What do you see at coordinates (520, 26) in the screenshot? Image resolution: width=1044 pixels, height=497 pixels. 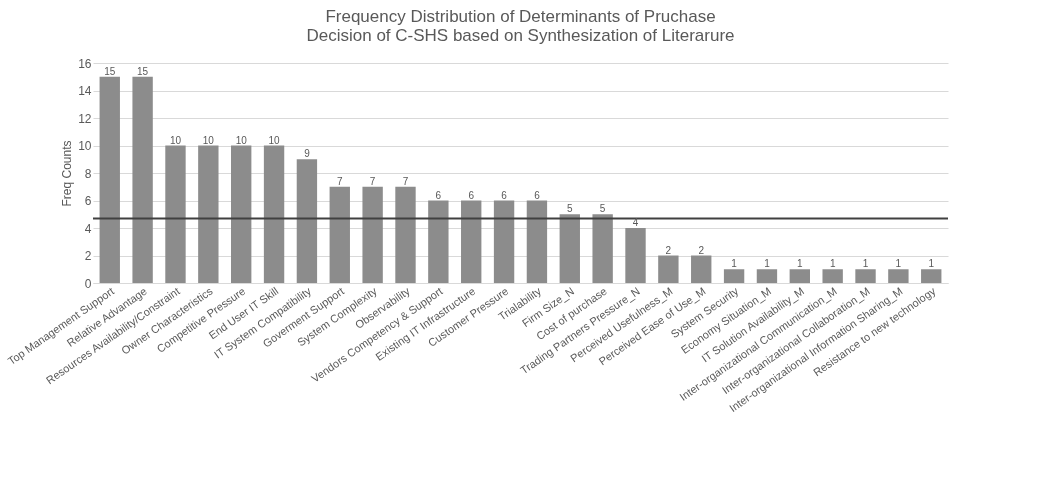 I see `chart-title: Frequency Distribution of Determinants of Pruchase Decision of C-SHS based on Synthesization of Literarure` at bounding box center [520, 26].